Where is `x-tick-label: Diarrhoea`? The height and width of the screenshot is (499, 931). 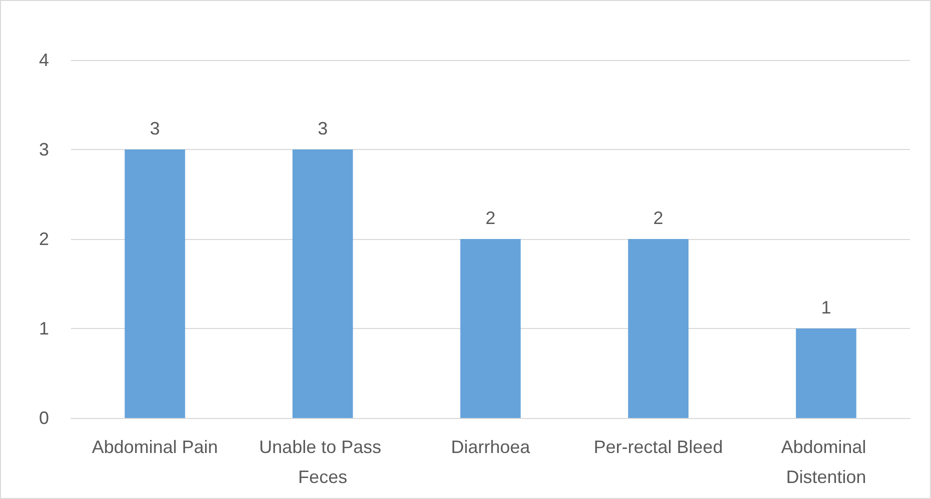
x-tick-label: Diarrhoea is located at coordinates (491, 447).